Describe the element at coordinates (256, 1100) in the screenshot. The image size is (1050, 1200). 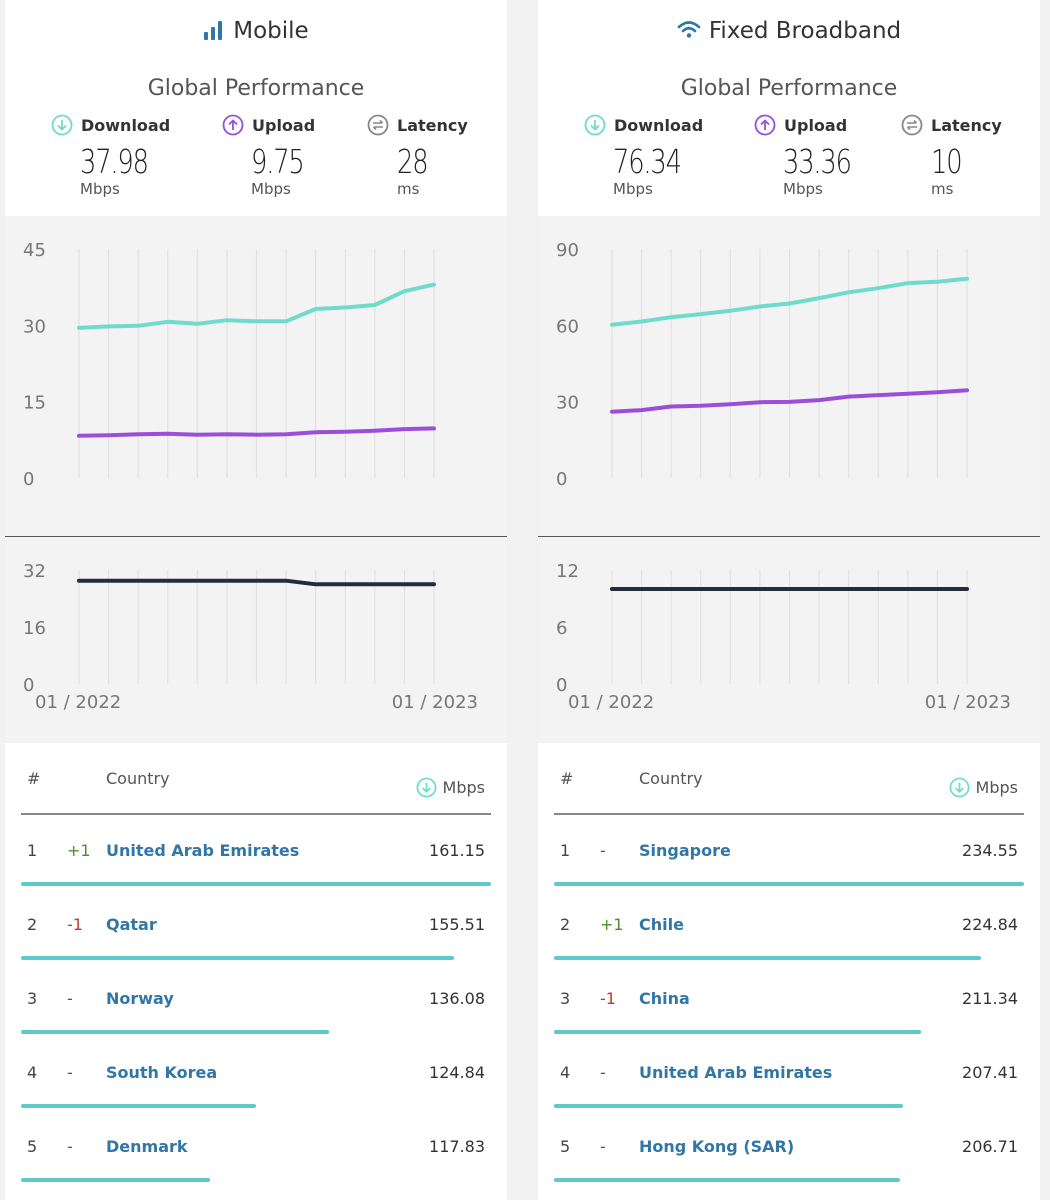
I see `table-row: 4 - South Korea 124.84` at that location.